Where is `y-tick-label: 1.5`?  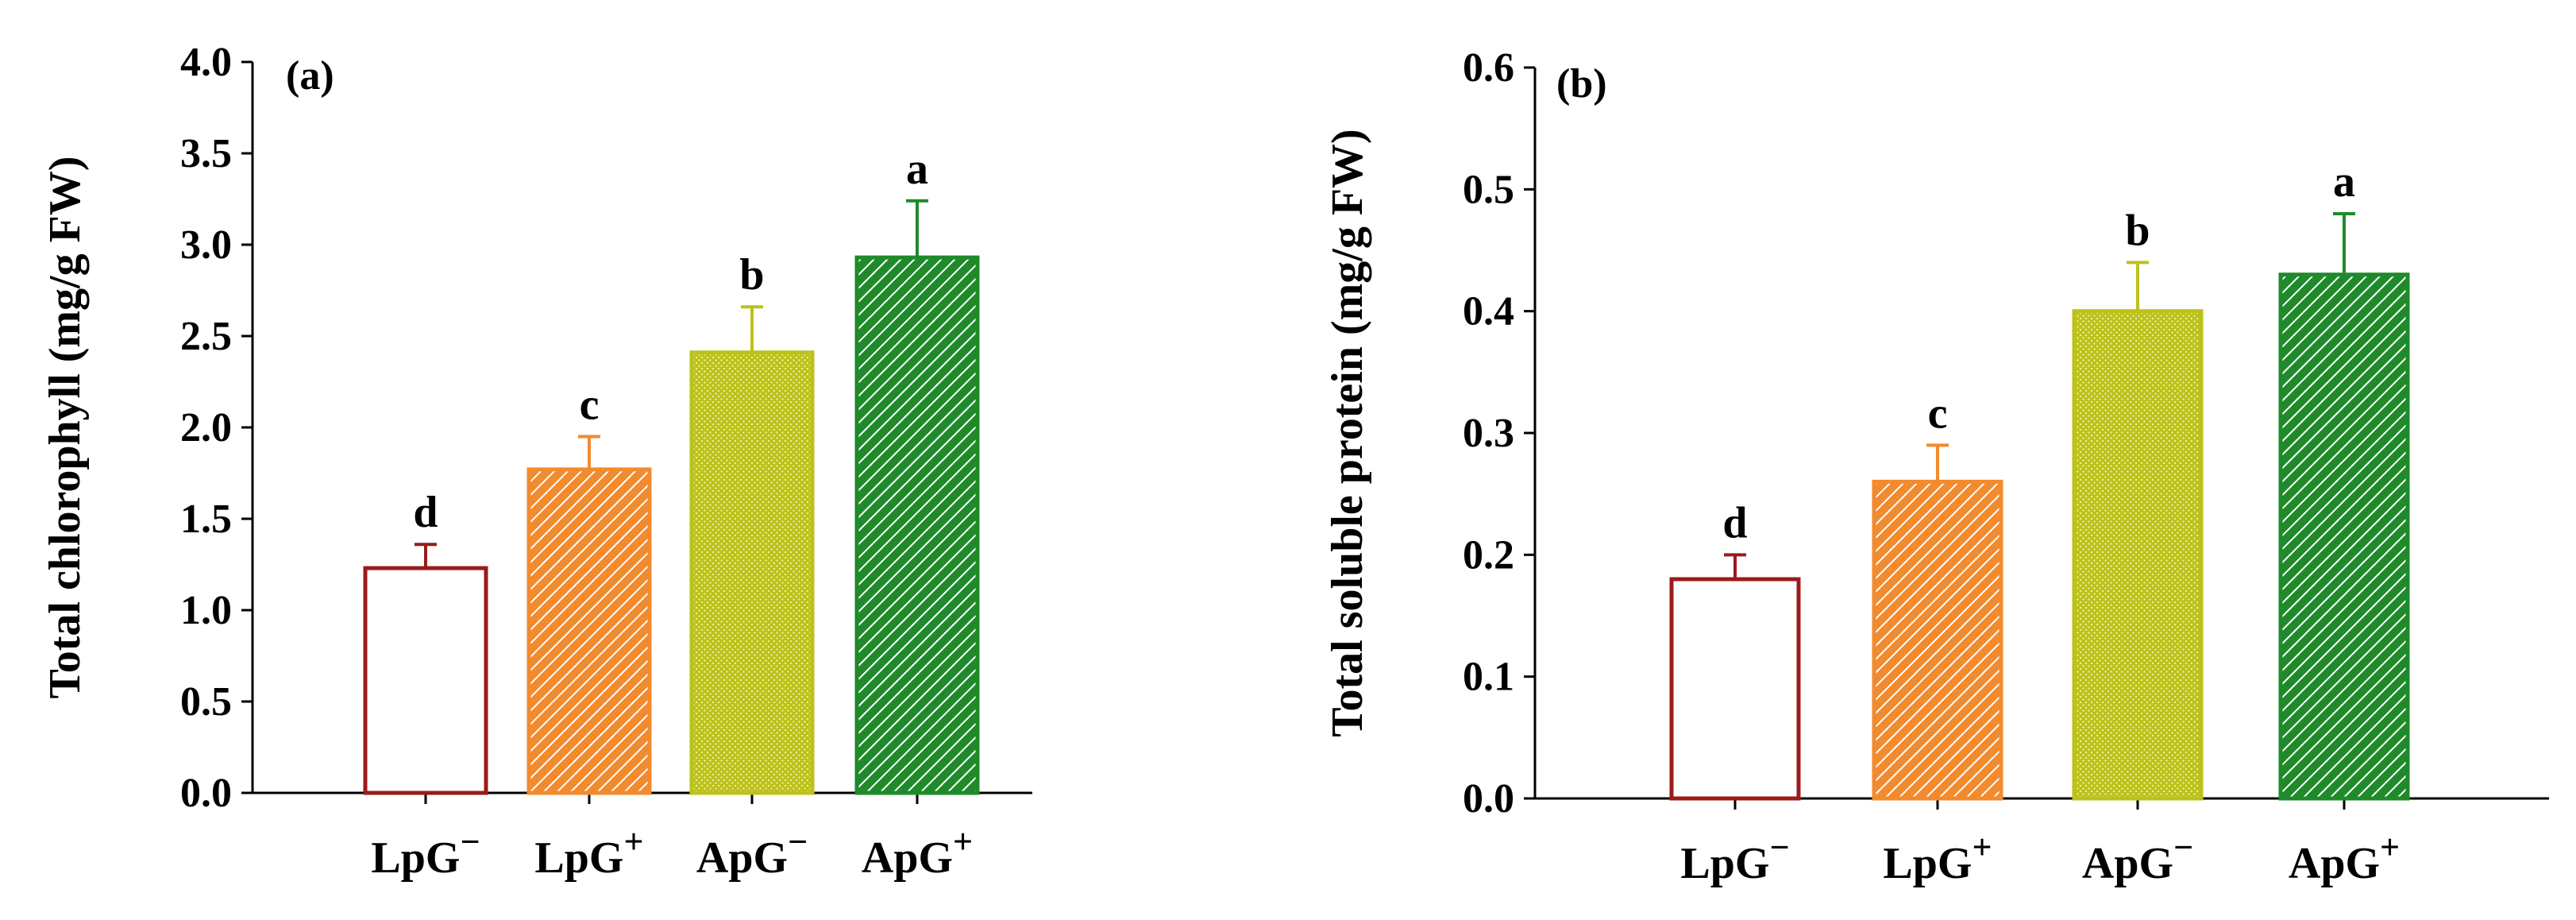 y-tick-label: 1.5 is located at coordinates (206, 519).